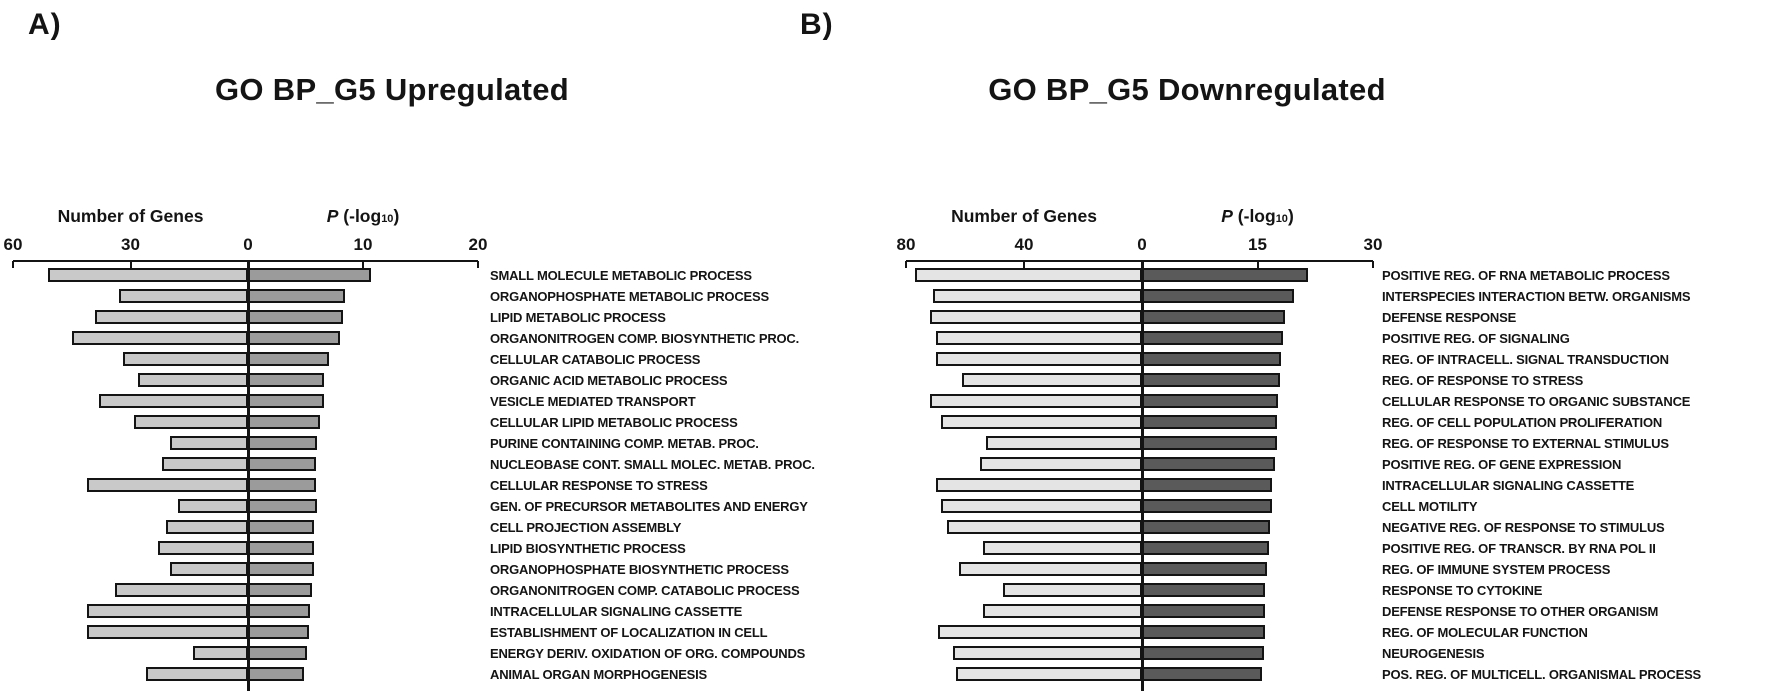  I want to click on category-label: PURINE CONTAINING COMP. METAB. PROC., so click(624, 443).